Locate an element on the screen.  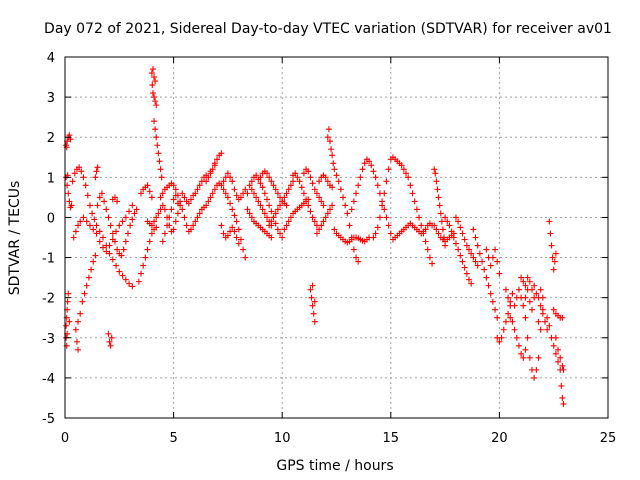
y-tick-label: -5 is located at coordinates (48, 419).